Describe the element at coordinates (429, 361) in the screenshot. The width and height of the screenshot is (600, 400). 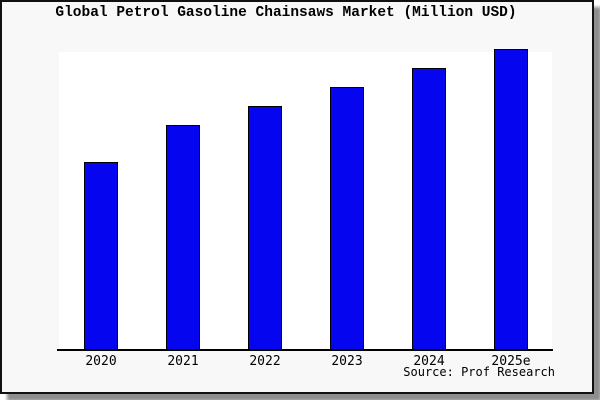
I see `x-tick-label: 2024` at that location.